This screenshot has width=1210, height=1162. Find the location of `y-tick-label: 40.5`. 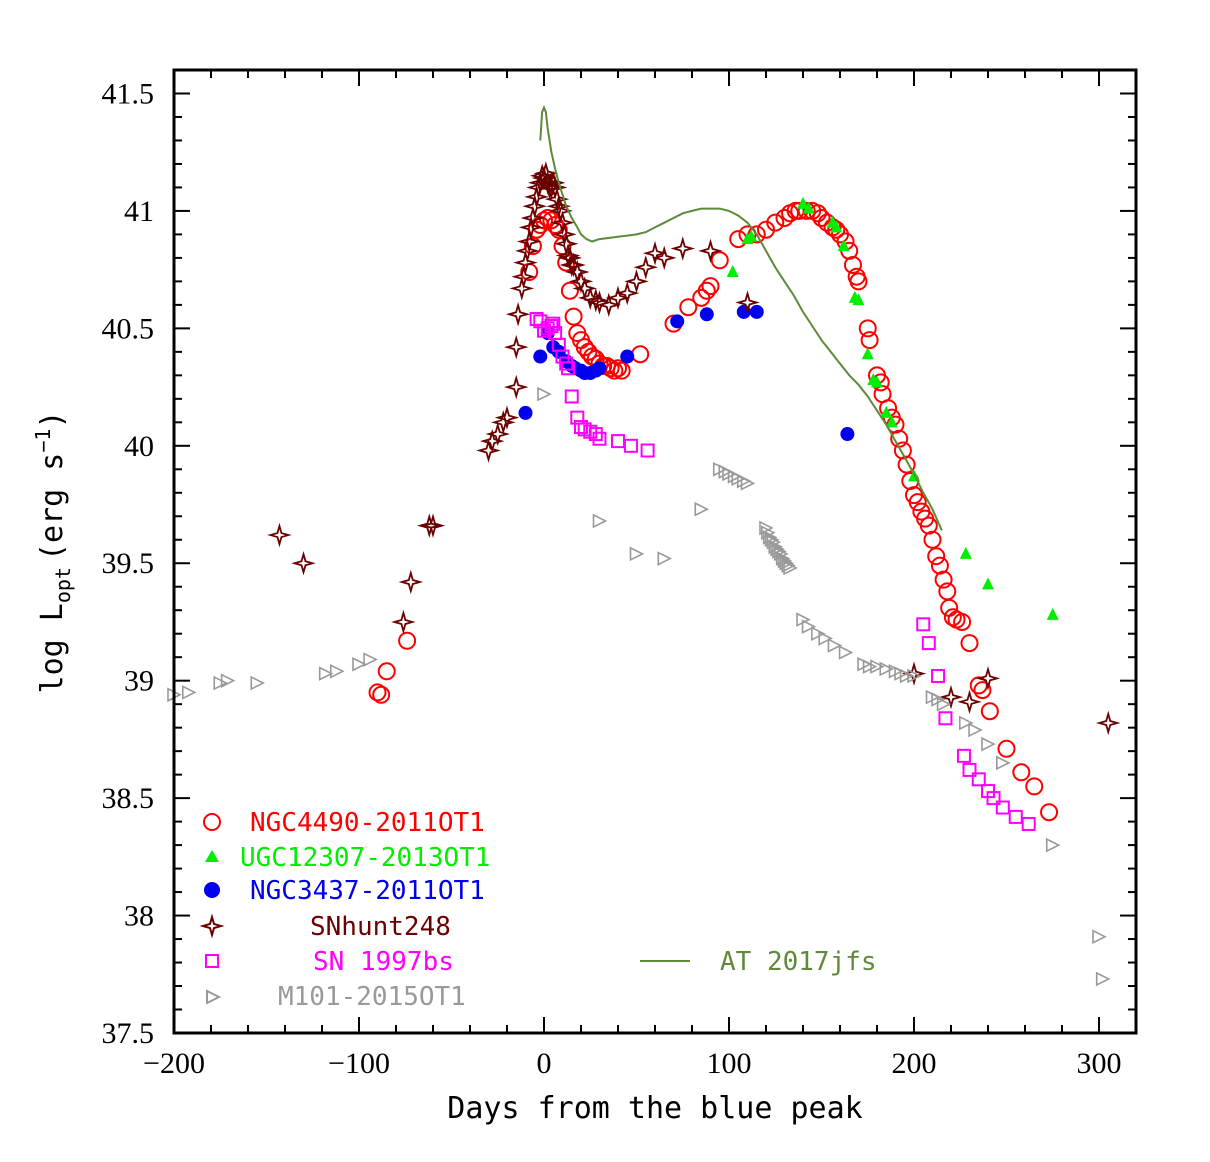

y-tick-label: 40.5 is located at coordinates (128, 328).